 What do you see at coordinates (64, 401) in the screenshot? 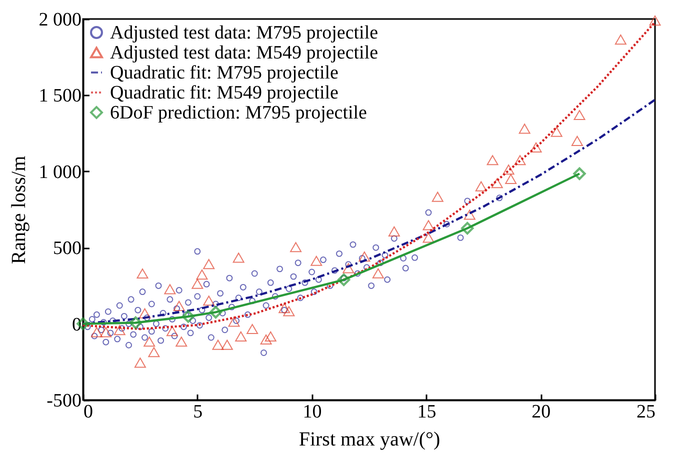
I see `y-tick-label: -500` at bounding box center [64, 401].